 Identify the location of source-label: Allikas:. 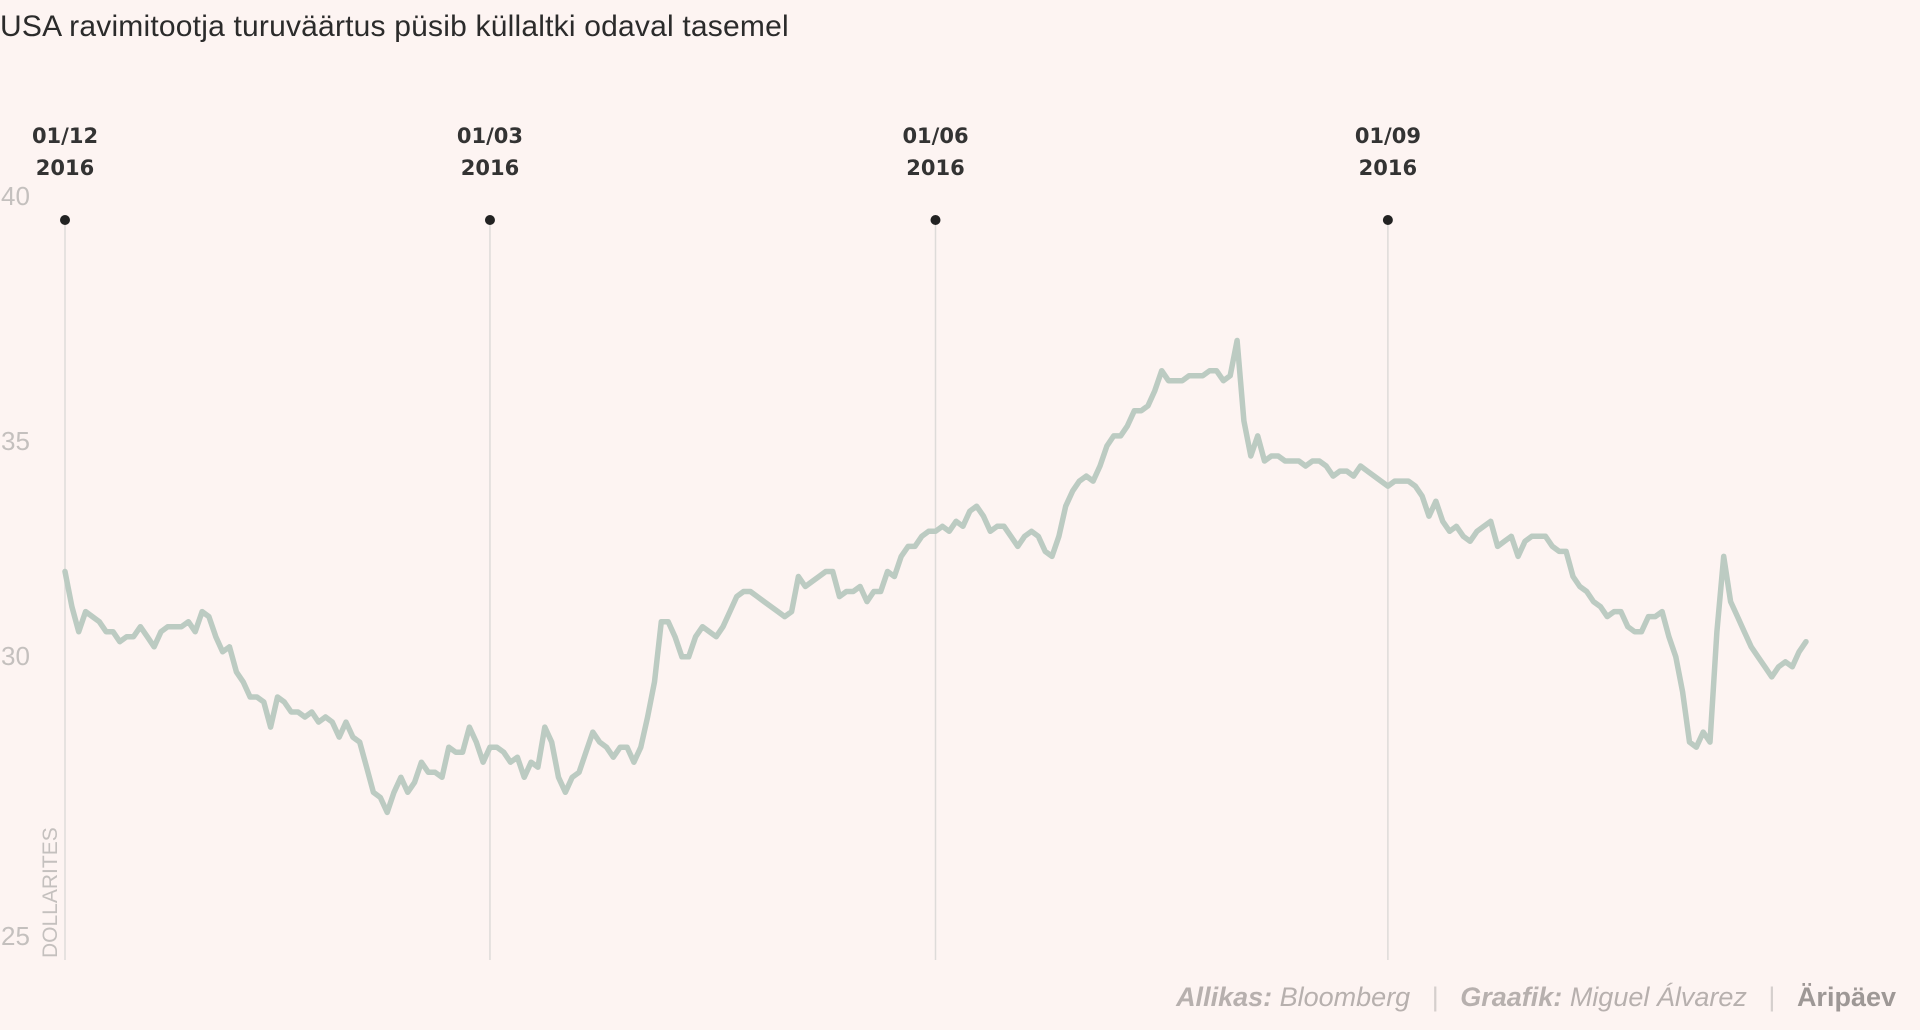
(1224, 997).